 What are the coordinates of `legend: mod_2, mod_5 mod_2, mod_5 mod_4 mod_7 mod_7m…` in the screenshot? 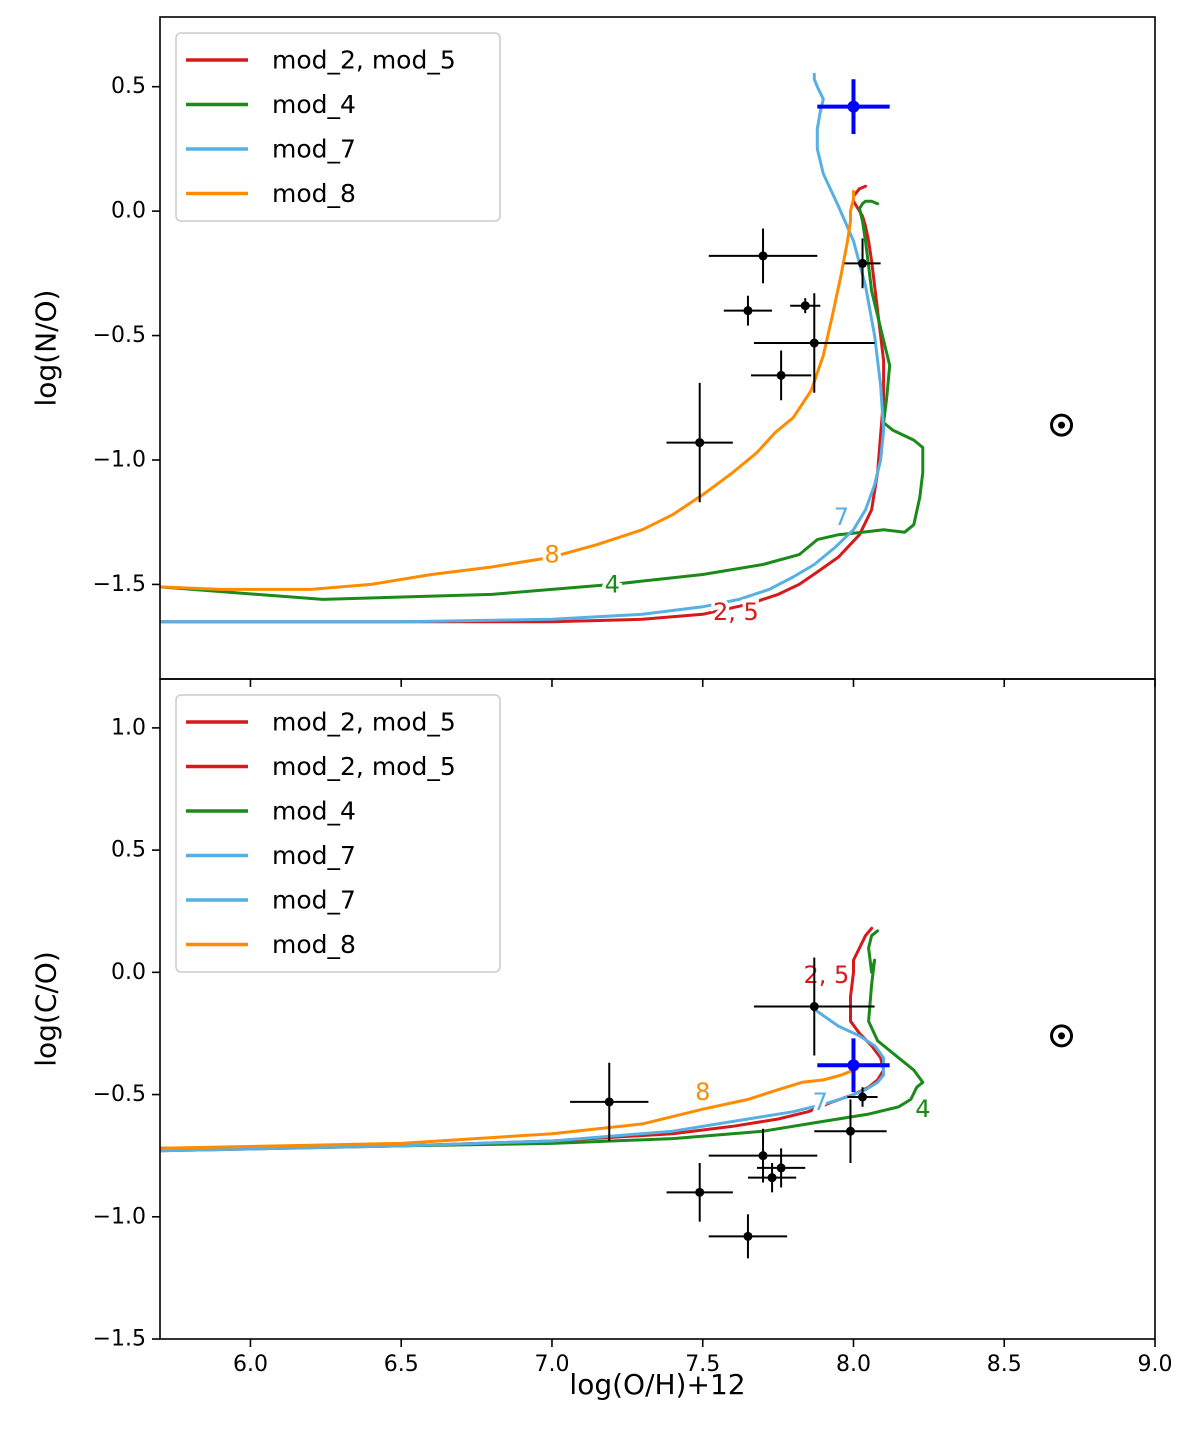 It's located at (338, 833).